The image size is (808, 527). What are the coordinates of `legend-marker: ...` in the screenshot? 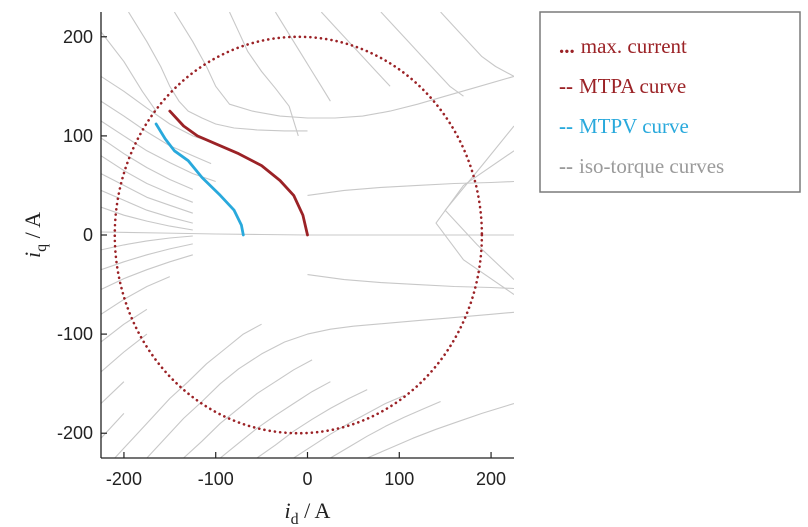 It's located at (567, 46).